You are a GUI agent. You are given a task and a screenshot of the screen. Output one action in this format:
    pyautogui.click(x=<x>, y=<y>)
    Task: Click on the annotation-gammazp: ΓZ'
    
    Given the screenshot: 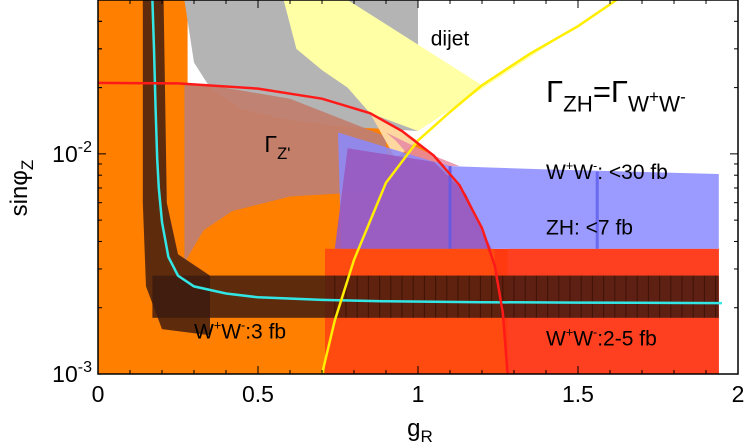 What is the action you would take?
    pyautogui.click(x=277, y=147)
    